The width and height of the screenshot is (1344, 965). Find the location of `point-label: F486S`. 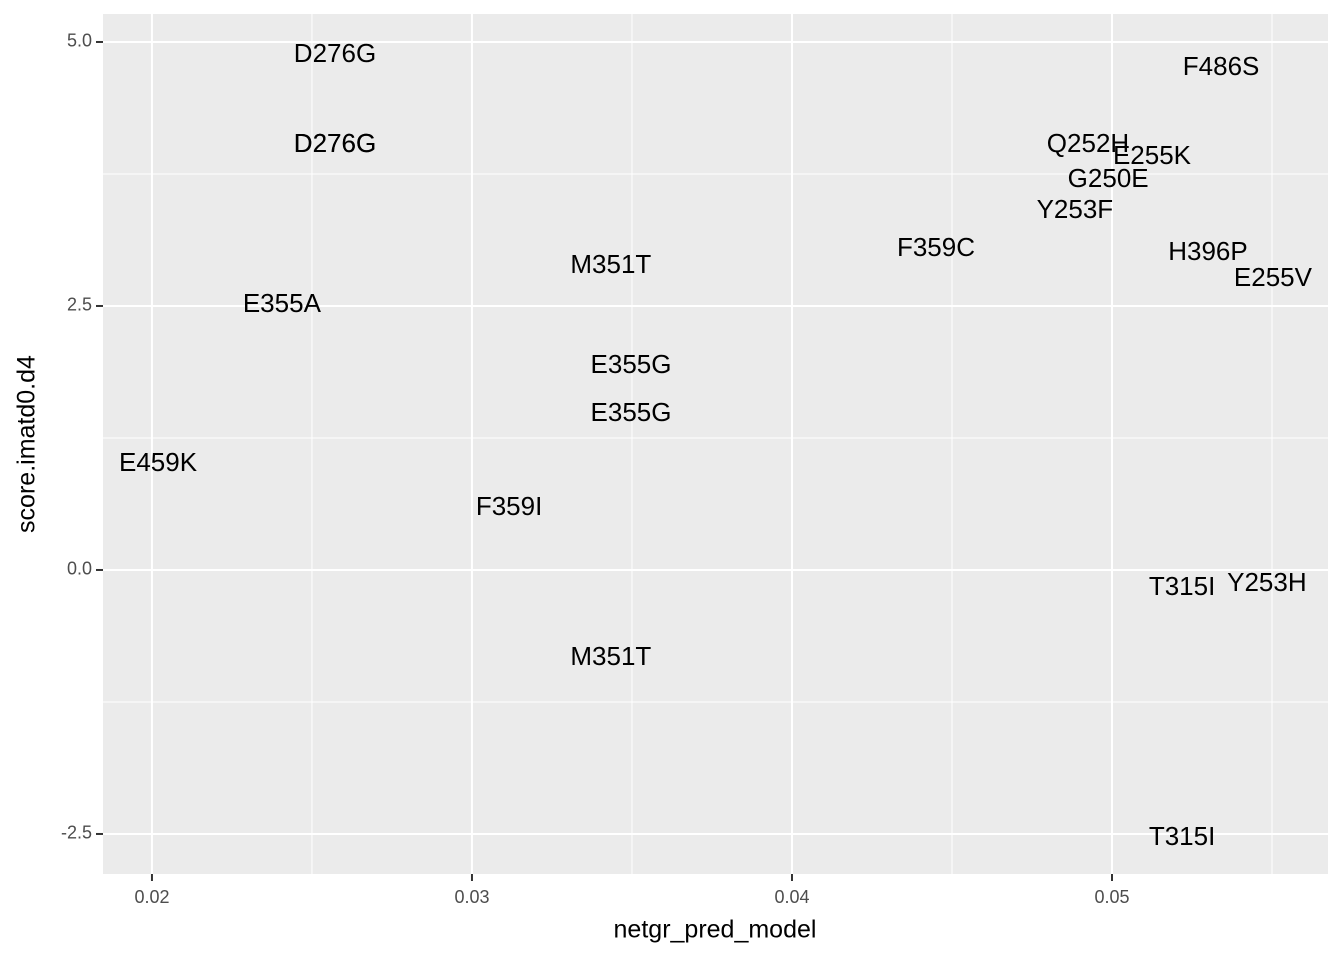

point-label: F486S is located at coordinates (1221, 66).